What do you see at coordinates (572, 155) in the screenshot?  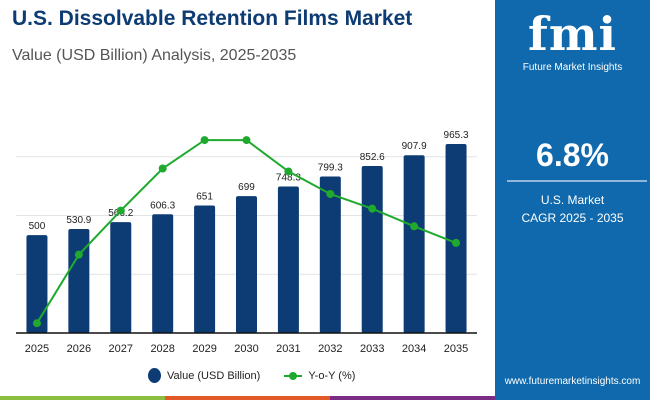 I see `cagr-value: 6.8%` at bounding box center [572, 155].